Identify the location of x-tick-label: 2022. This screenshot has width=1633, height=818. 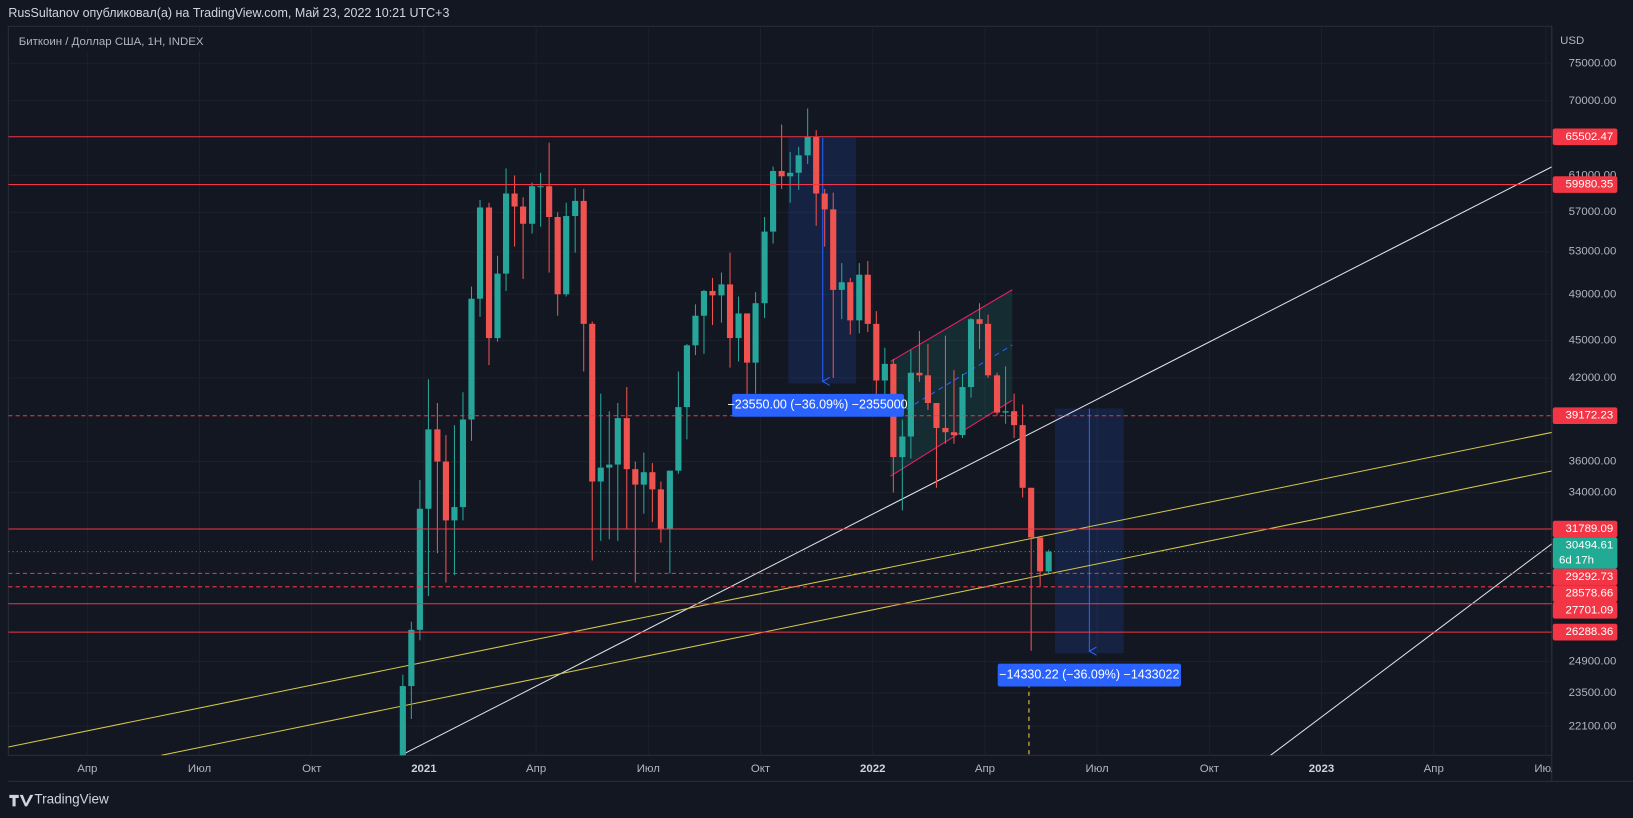
(872, 769).